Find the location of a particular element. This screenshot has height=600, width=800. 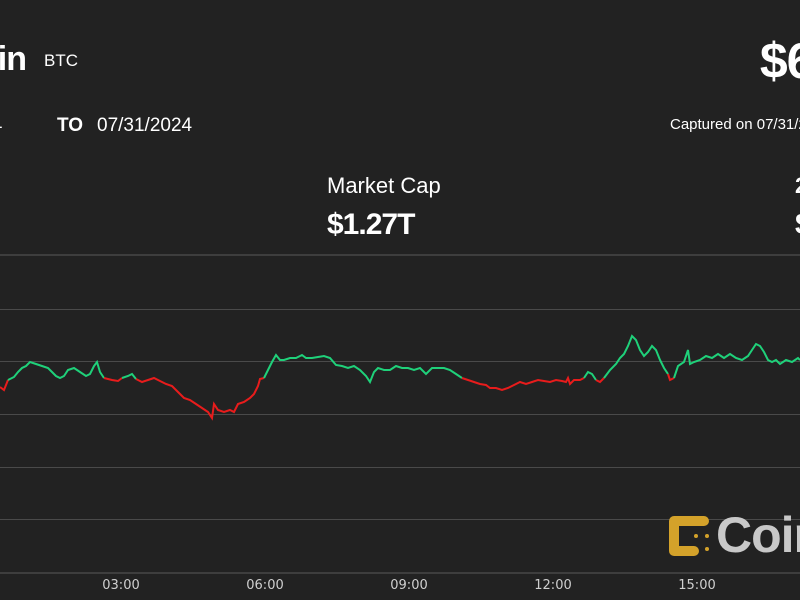

coindesk-watermark-text: Coin is located at coordinates (758, 535).